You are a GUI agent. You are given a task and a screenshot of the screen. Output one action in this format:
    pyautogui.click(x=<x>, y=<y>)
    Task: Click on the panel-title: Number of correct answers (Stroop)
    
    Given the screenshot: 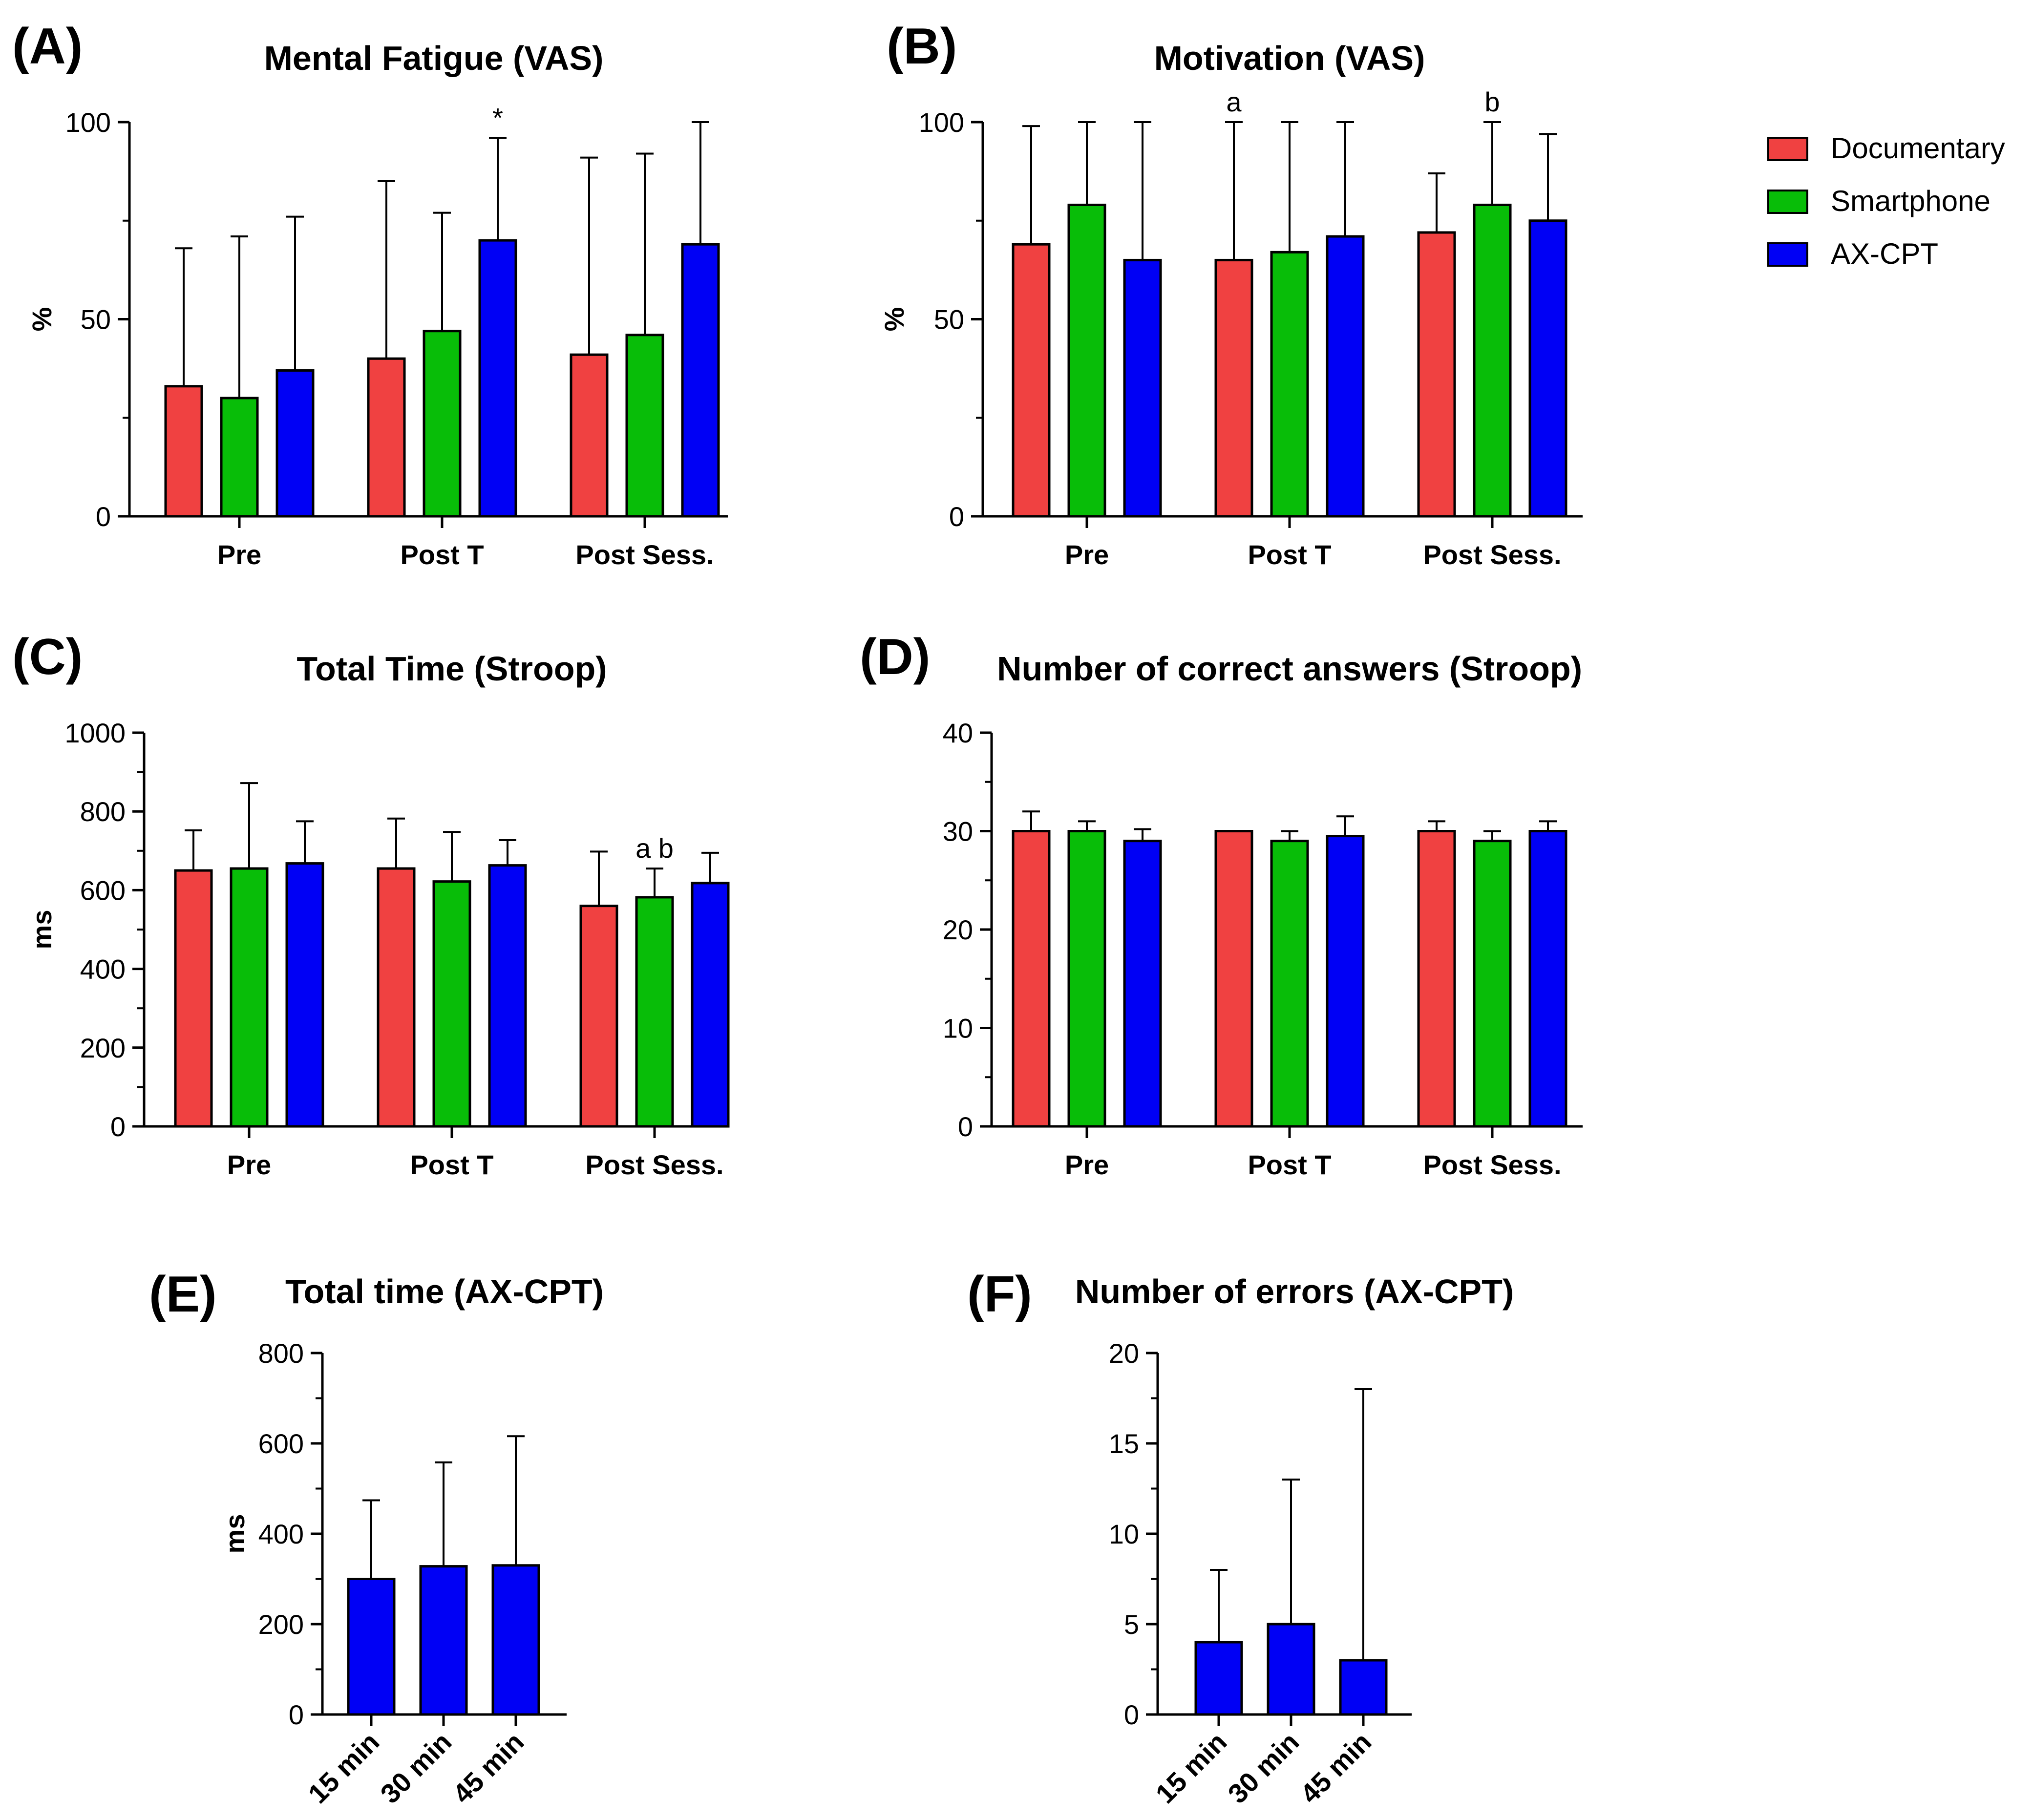 What is the action you would take?
    pyautogui.click(x=1290, y=669)
    